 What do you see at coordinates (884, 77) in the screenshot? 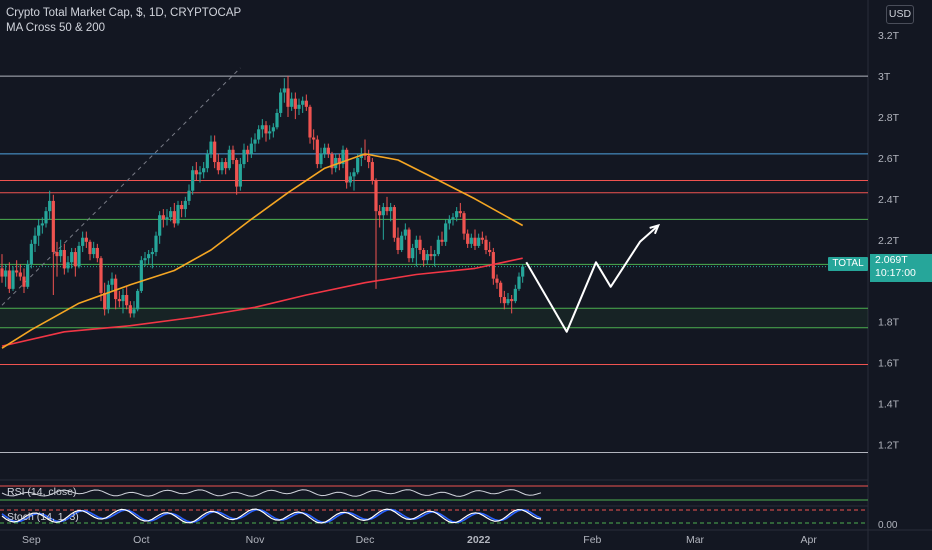
I see `y-tick-label: 3T` at bounding box center [884, 77].